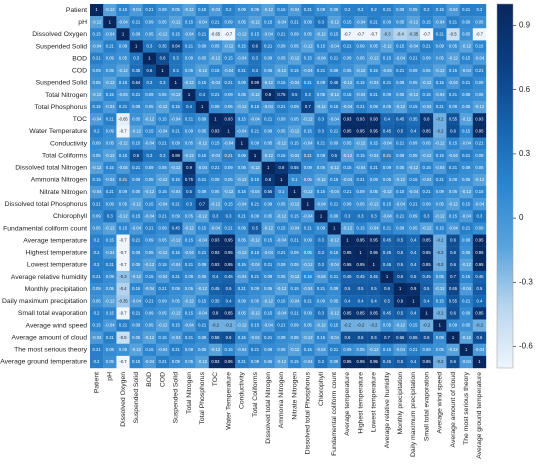  Describe the element at coordinates (295, 167) in the screenshot. I see `cell-label: 0.55` at that location.